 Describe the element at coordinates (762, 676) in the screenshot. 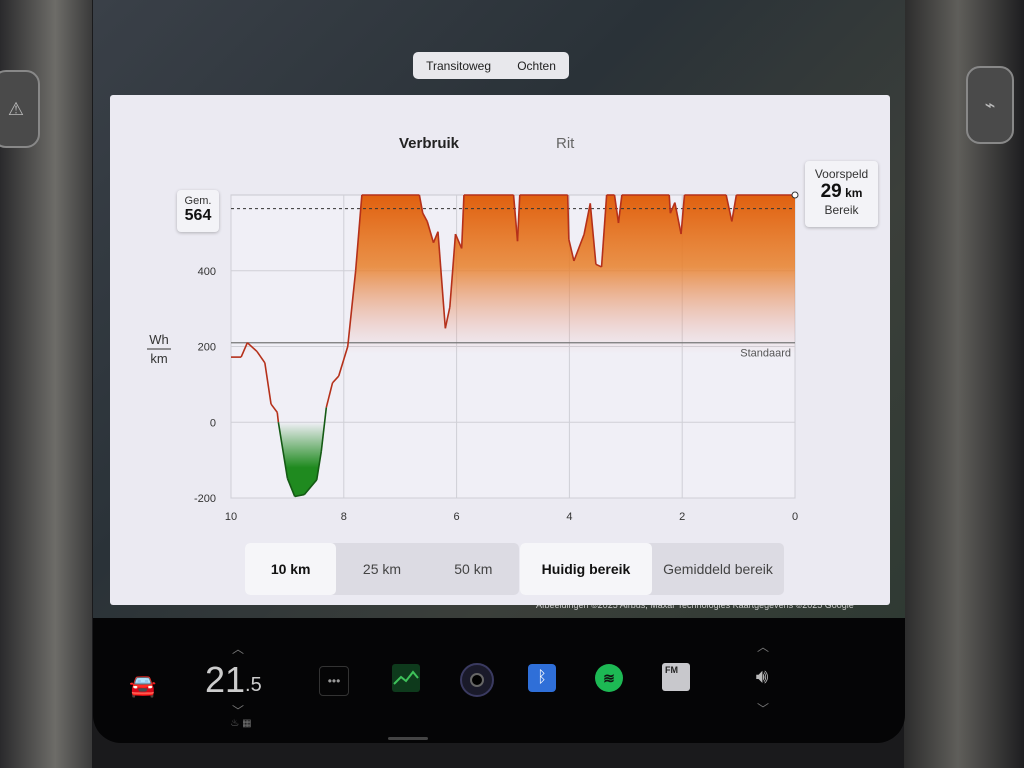

I see `volume-icon: 🔊︎` at that location.